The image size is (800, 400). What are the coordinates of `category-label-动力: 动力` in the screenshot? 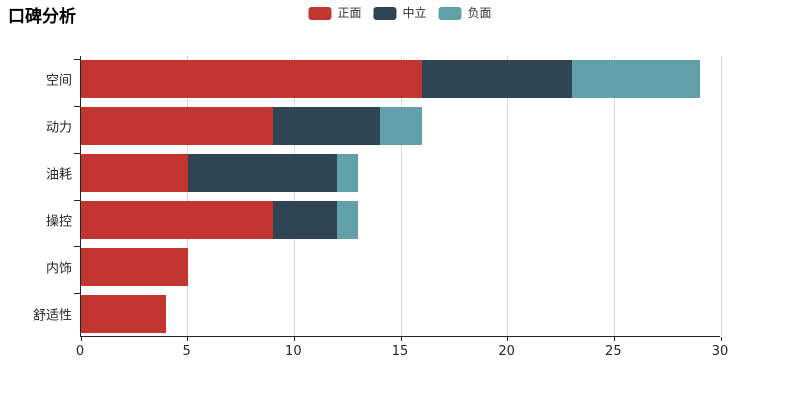 It's located at (58, 128).